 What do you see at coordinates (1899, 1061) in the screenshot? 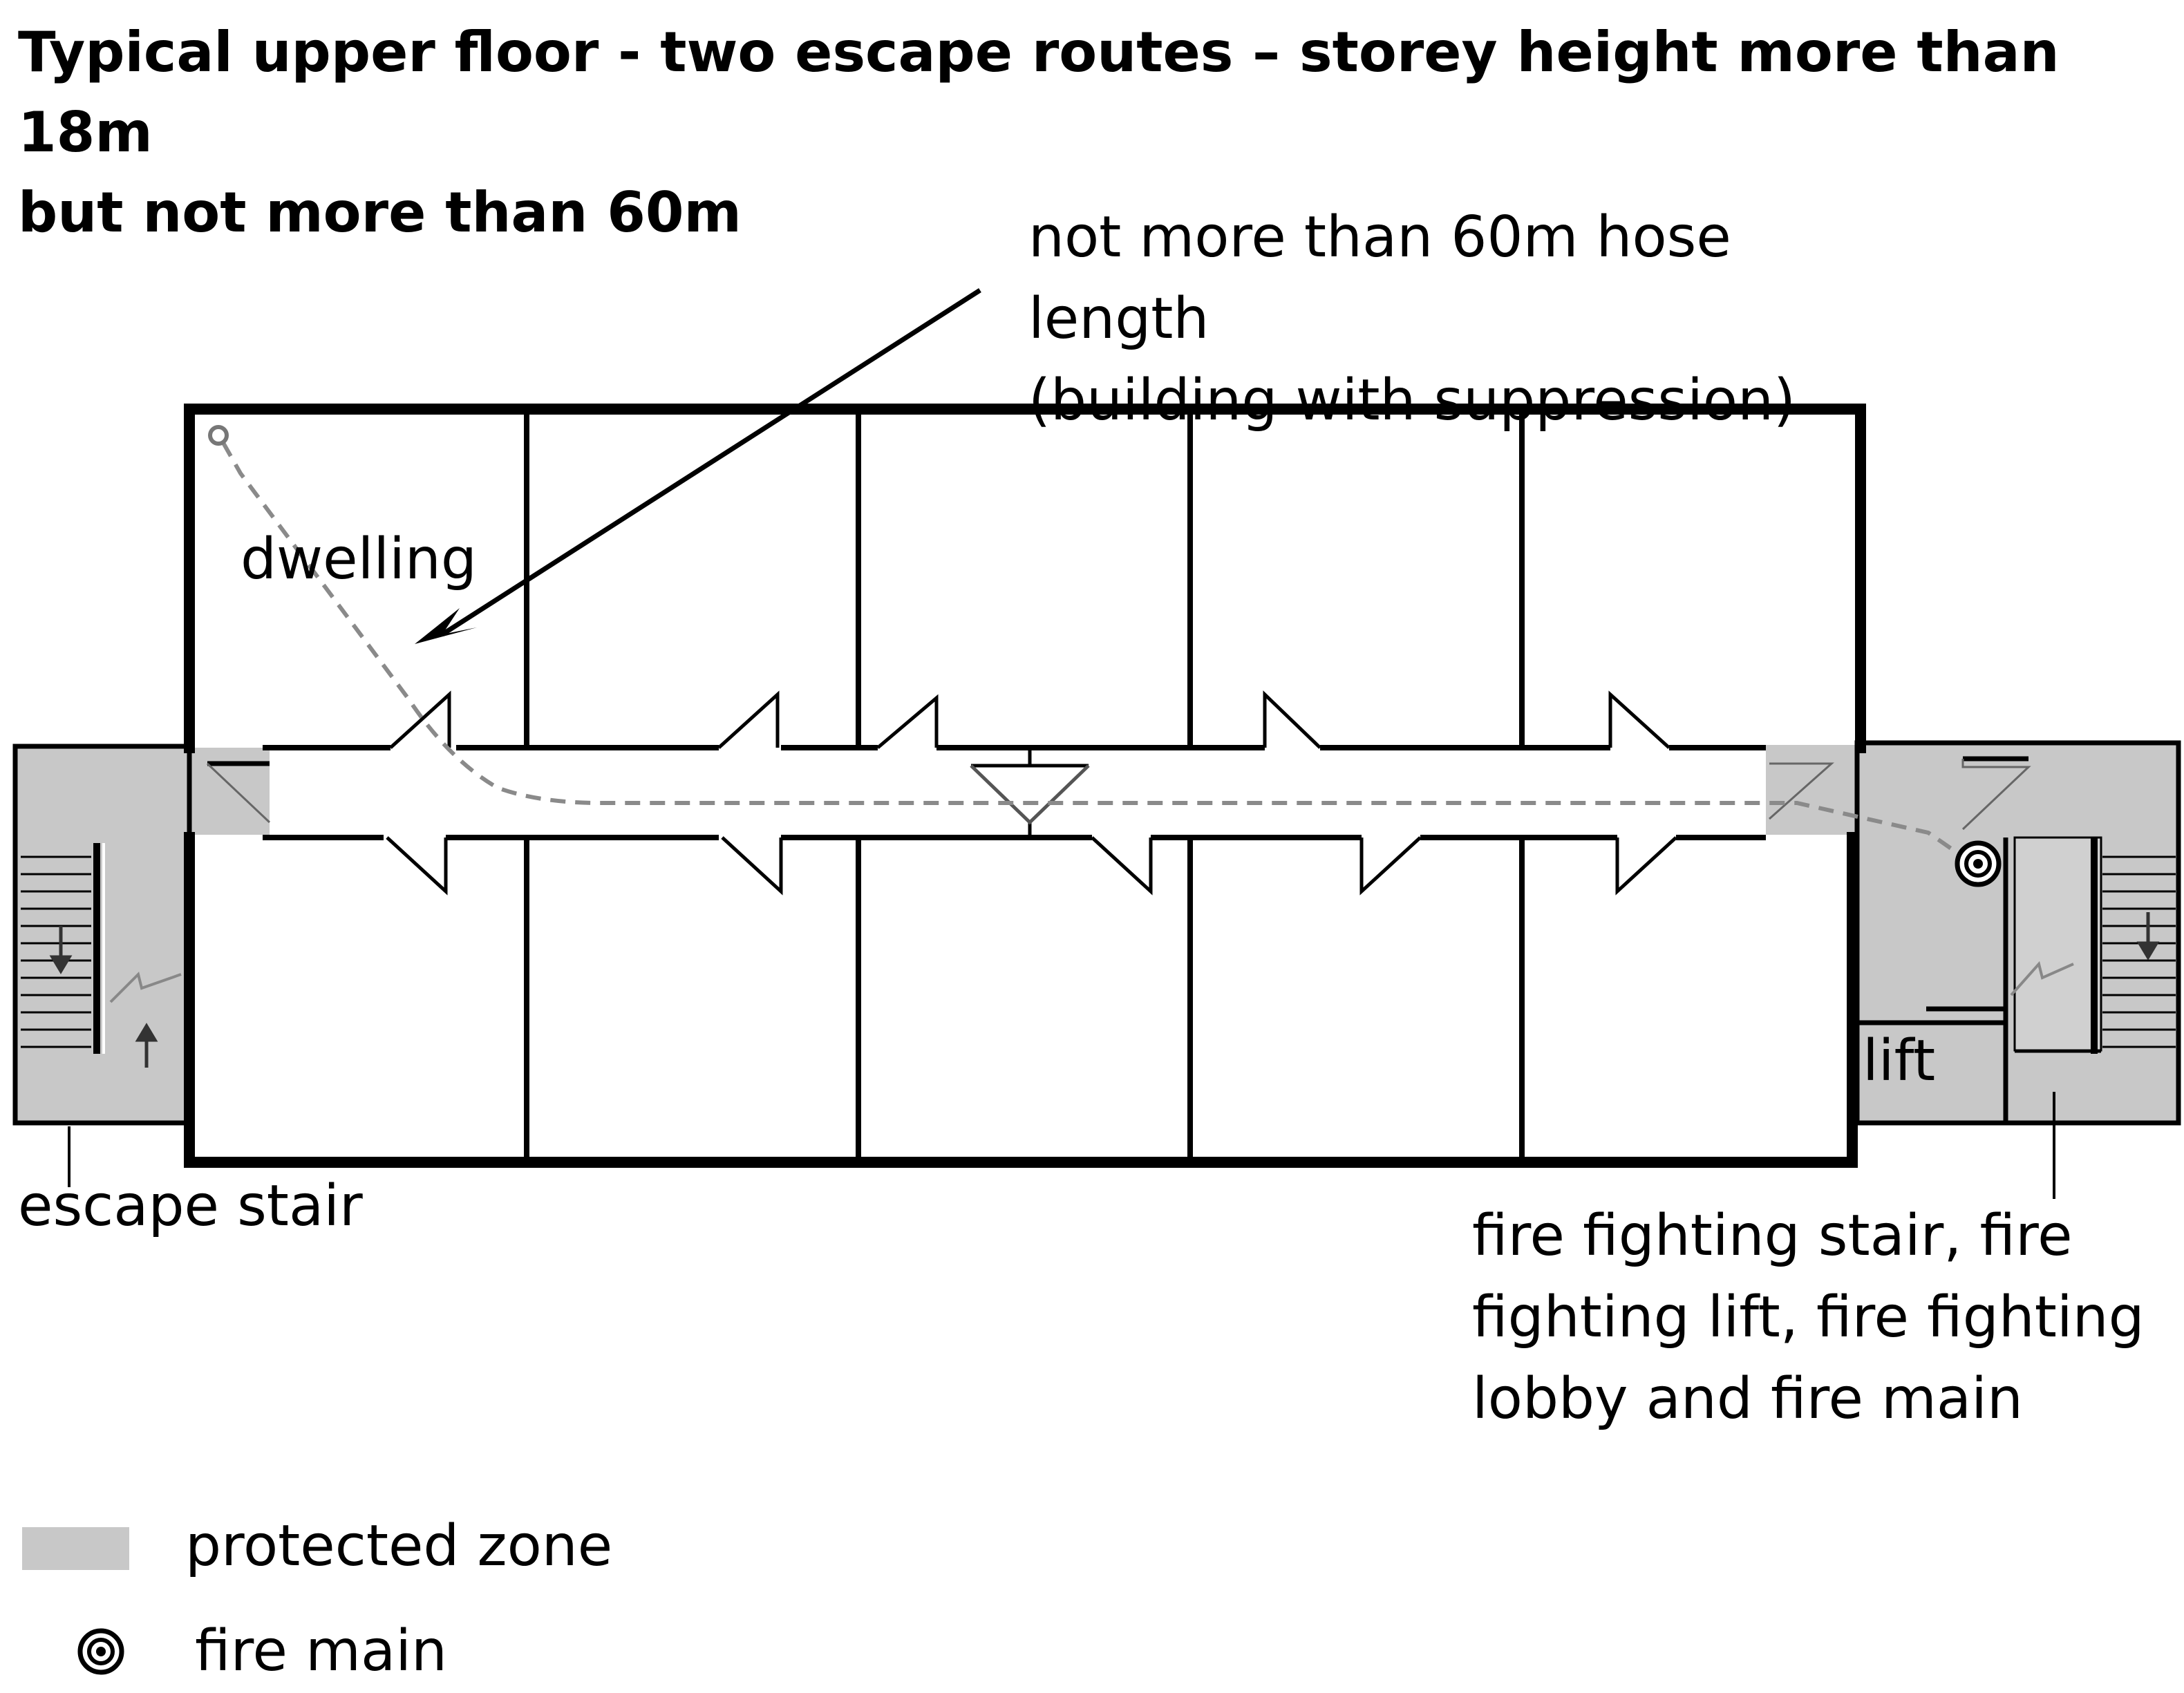
I see `lift-label: lift` at bounding box center [1899, 1061].